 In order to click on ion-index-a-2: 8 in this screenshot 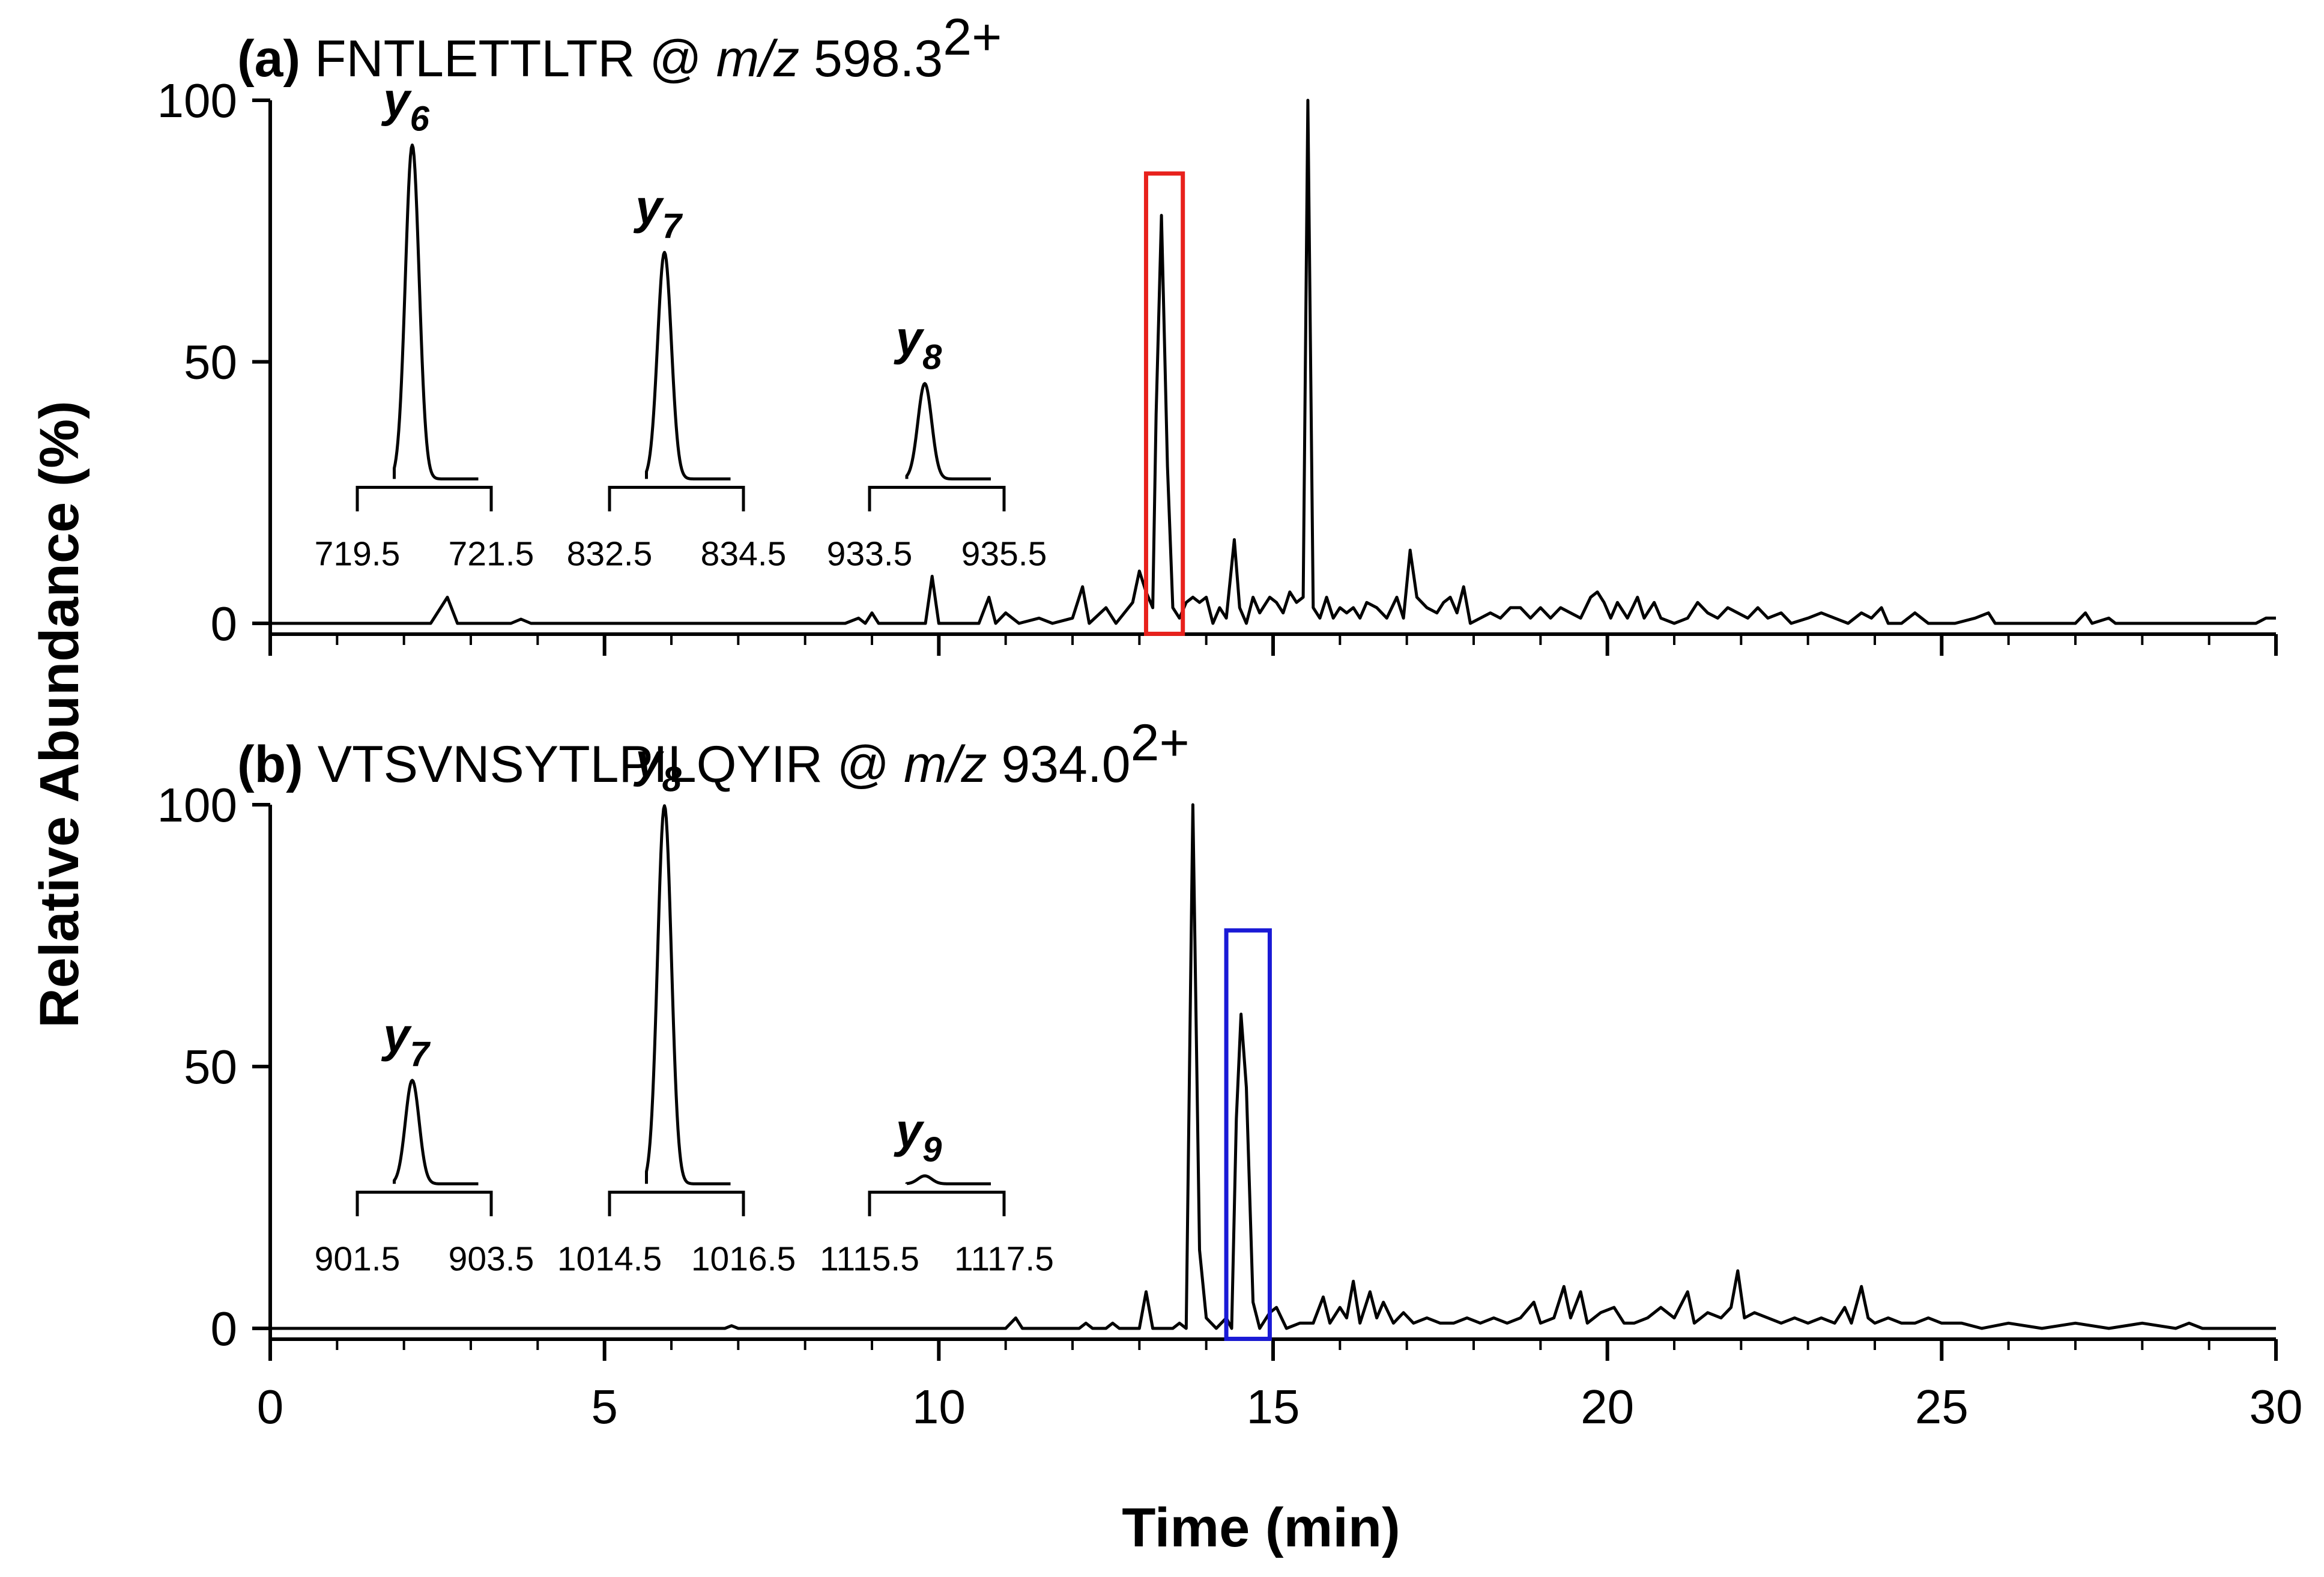, I will do `click(932, 357)`.